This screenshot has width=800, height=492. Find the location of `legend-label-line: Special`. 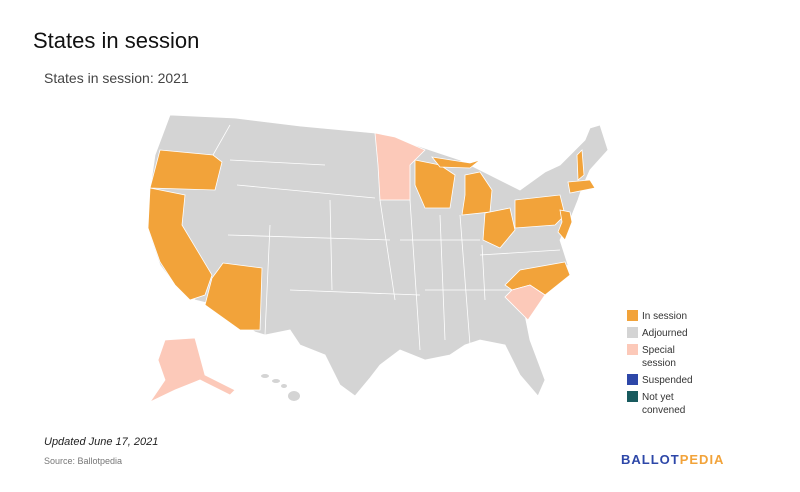

legend-label-line: Special is located at coordinates (658, 350).